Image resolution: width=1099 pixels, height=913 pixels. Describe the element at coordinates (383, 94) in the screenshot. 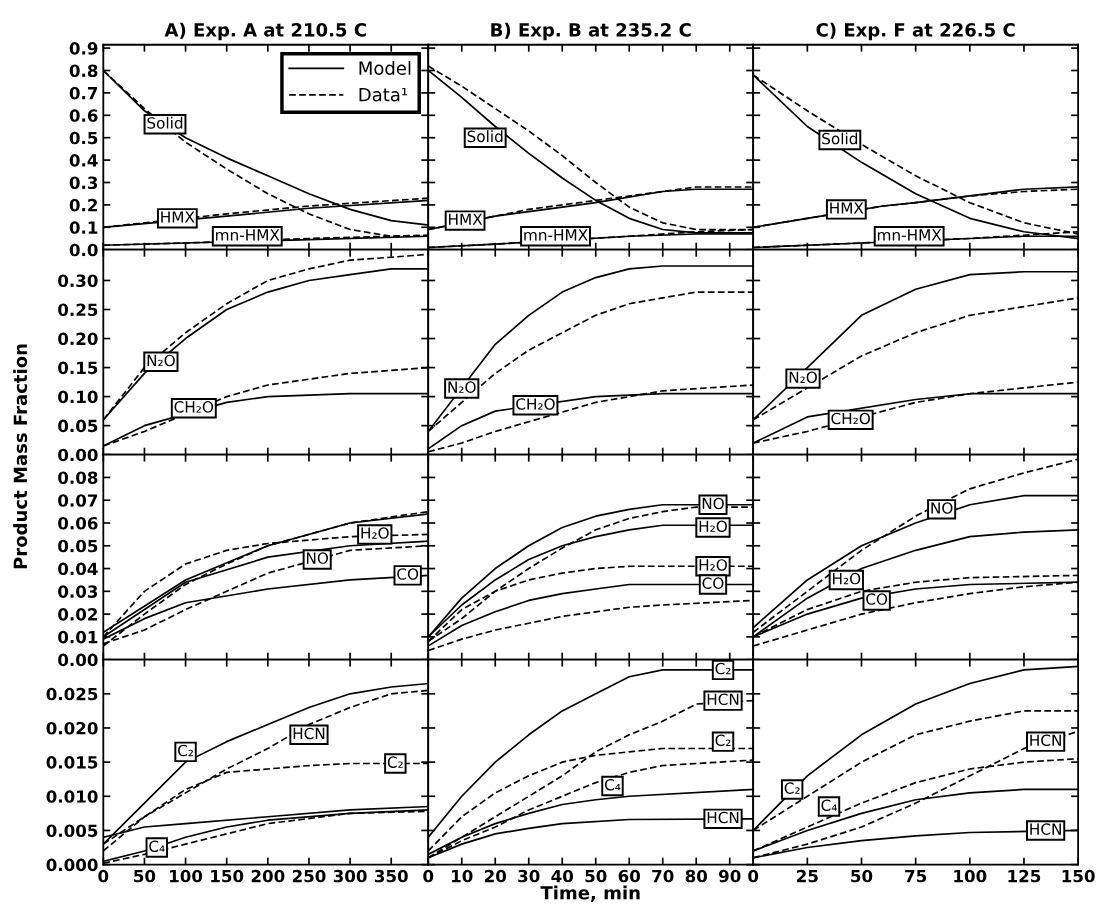

I see `legend-label: Data¹` at that location.